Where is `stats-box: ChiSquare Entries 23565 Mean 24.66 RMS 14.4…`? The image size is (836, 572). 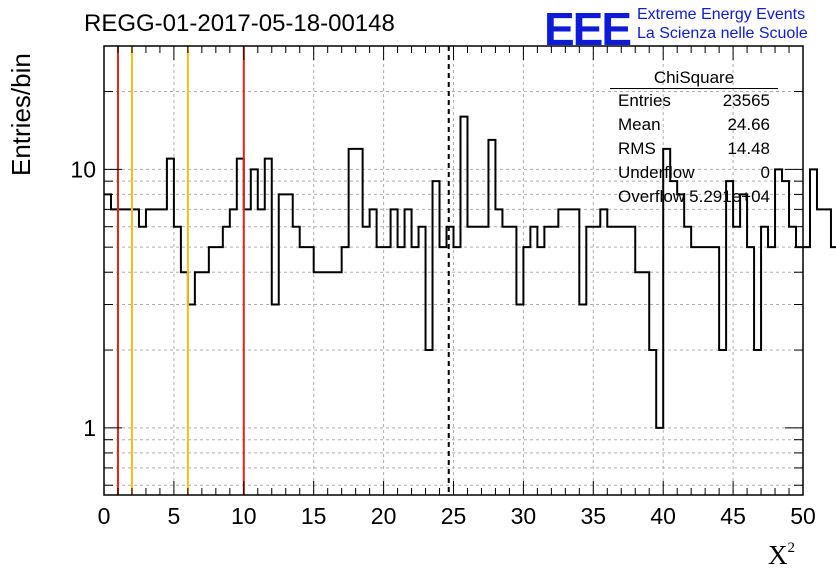
stats-box: ChiSquare Entries 23565 Mean 24.66 RMS 14.4… is located at coordinates (694, 138).